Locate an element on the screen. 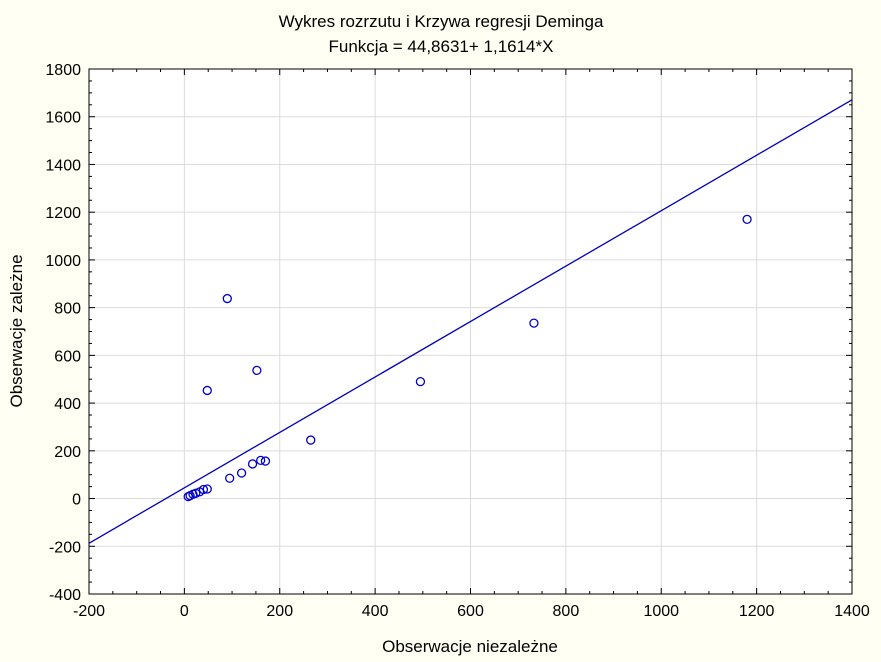 The image size is (881, 662). x-tick-label: 1000 is located at coordinates (661, 611).